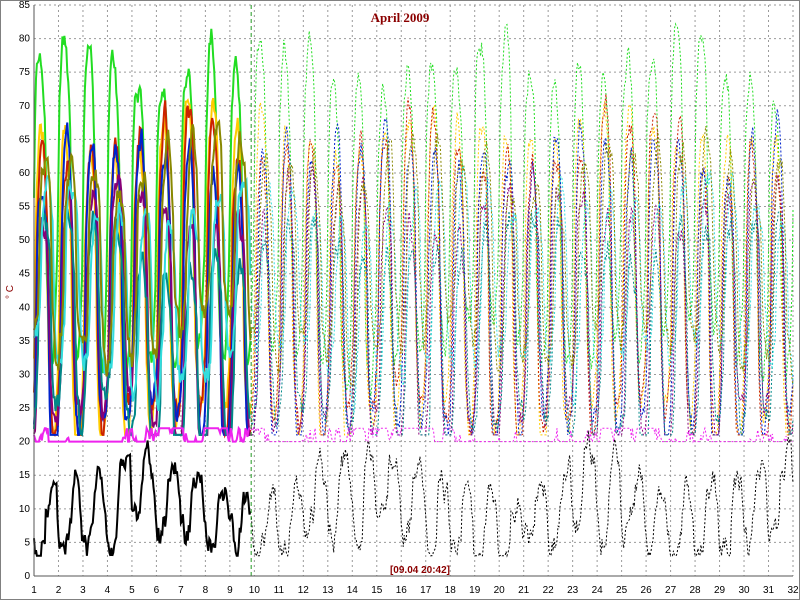  What do you see at coordinates (25, 173) in the screenshot?
I see `y-tick-label: 60` at bounding box center [25, 173].